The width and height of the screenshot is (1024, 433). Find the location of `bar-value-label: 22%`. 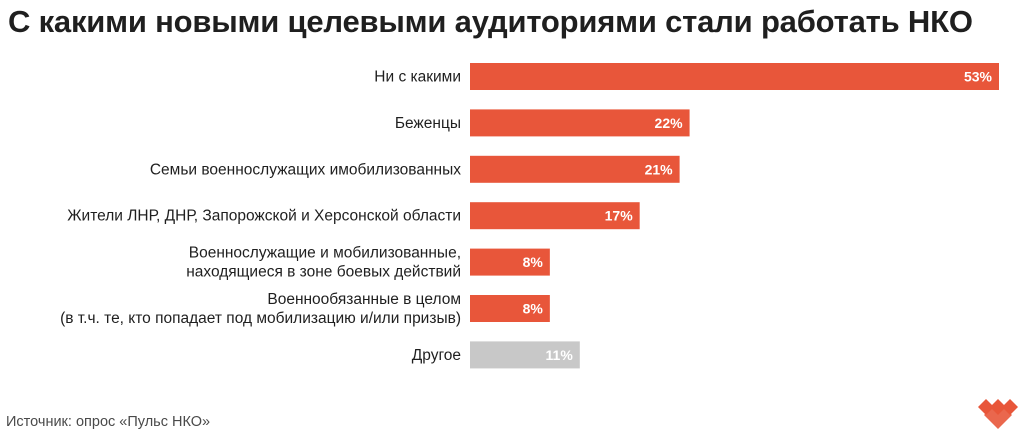

bar-value-label: 22% is located at coordinates (669, 123).